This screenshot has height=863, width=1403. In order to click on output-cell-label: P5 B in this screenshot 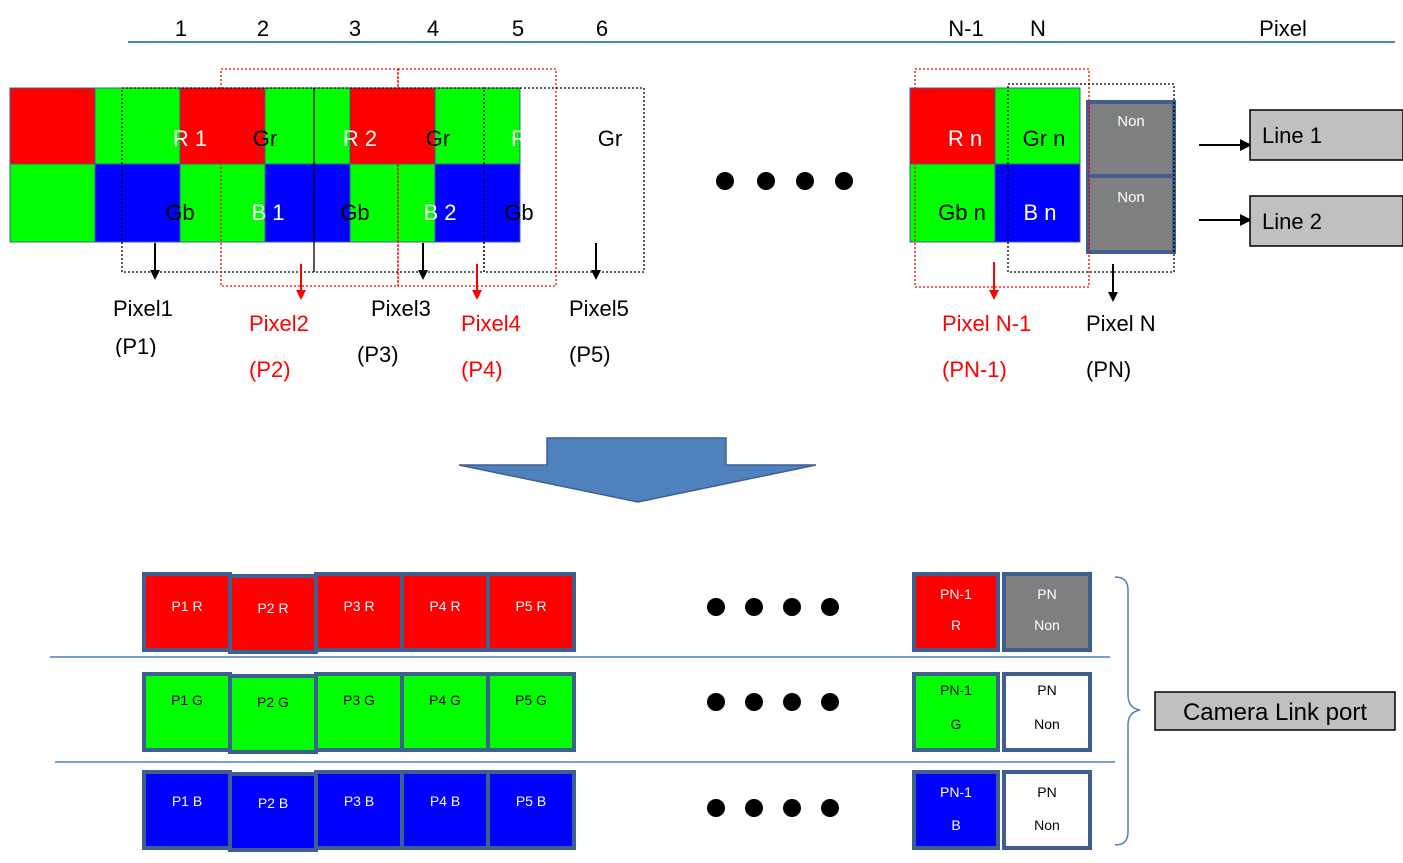, I will do `click(531, 801)`.